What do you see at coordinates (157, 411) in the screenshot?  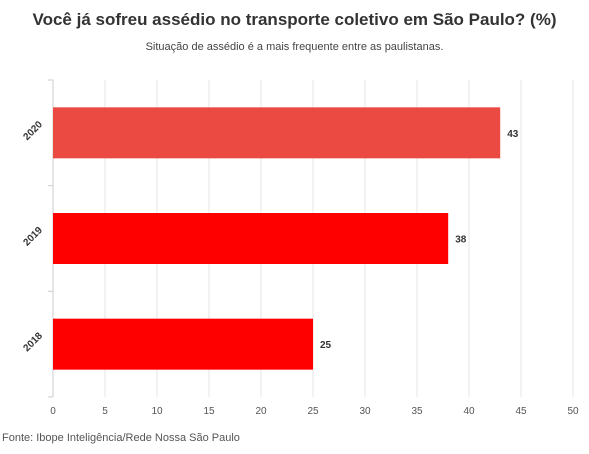 I see `x-tick-label: 10` at bounding box center [157, 411].